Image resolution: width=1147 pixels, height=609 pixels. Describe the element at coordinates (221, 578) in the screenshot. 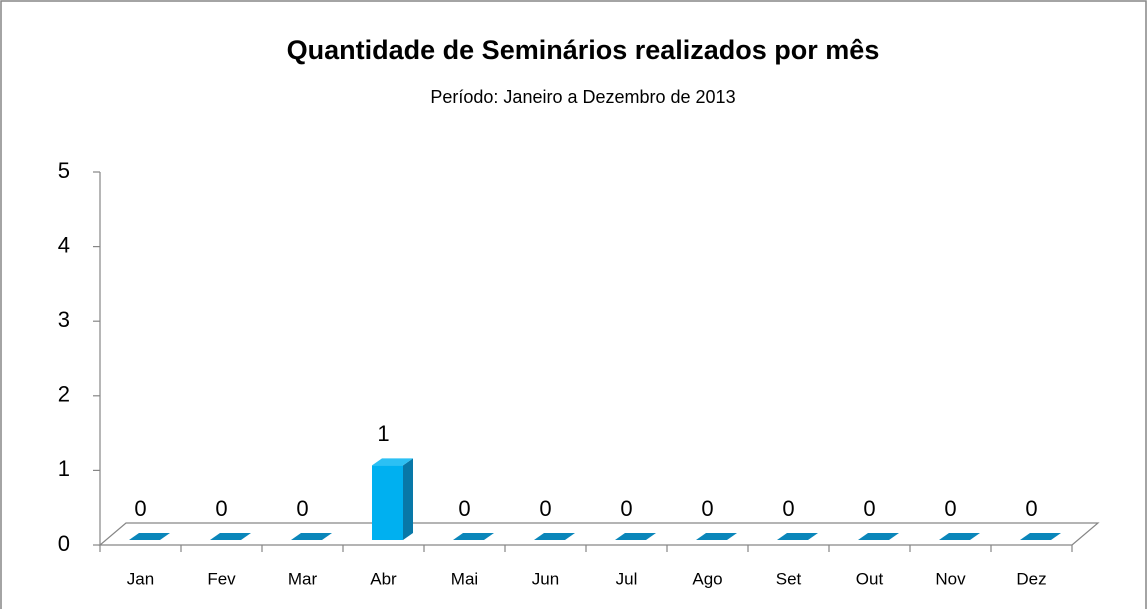

I see `x-tick-label: Fev` at that location.